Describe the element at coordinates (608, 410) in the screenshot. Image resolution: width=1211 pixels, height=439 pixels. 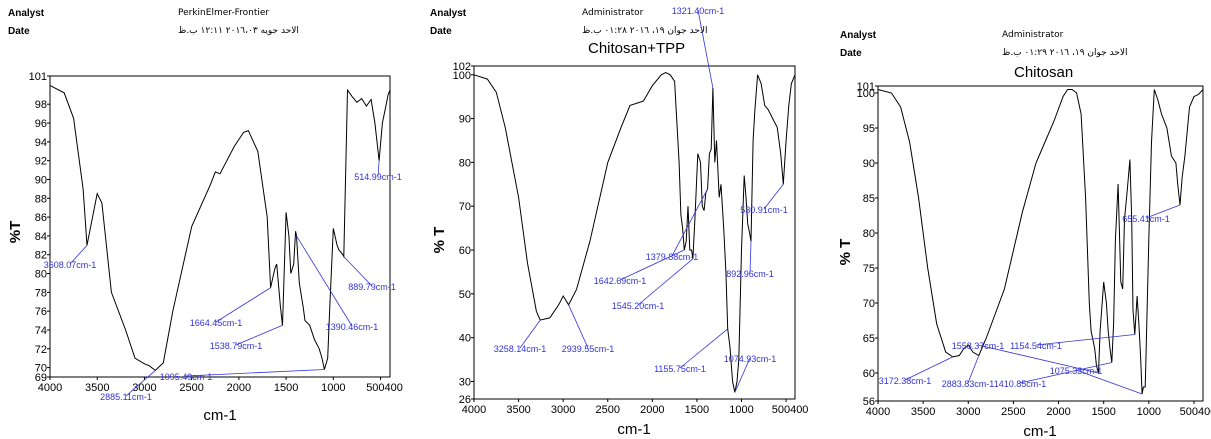
I see `x-tick-label: 2500` at that location.